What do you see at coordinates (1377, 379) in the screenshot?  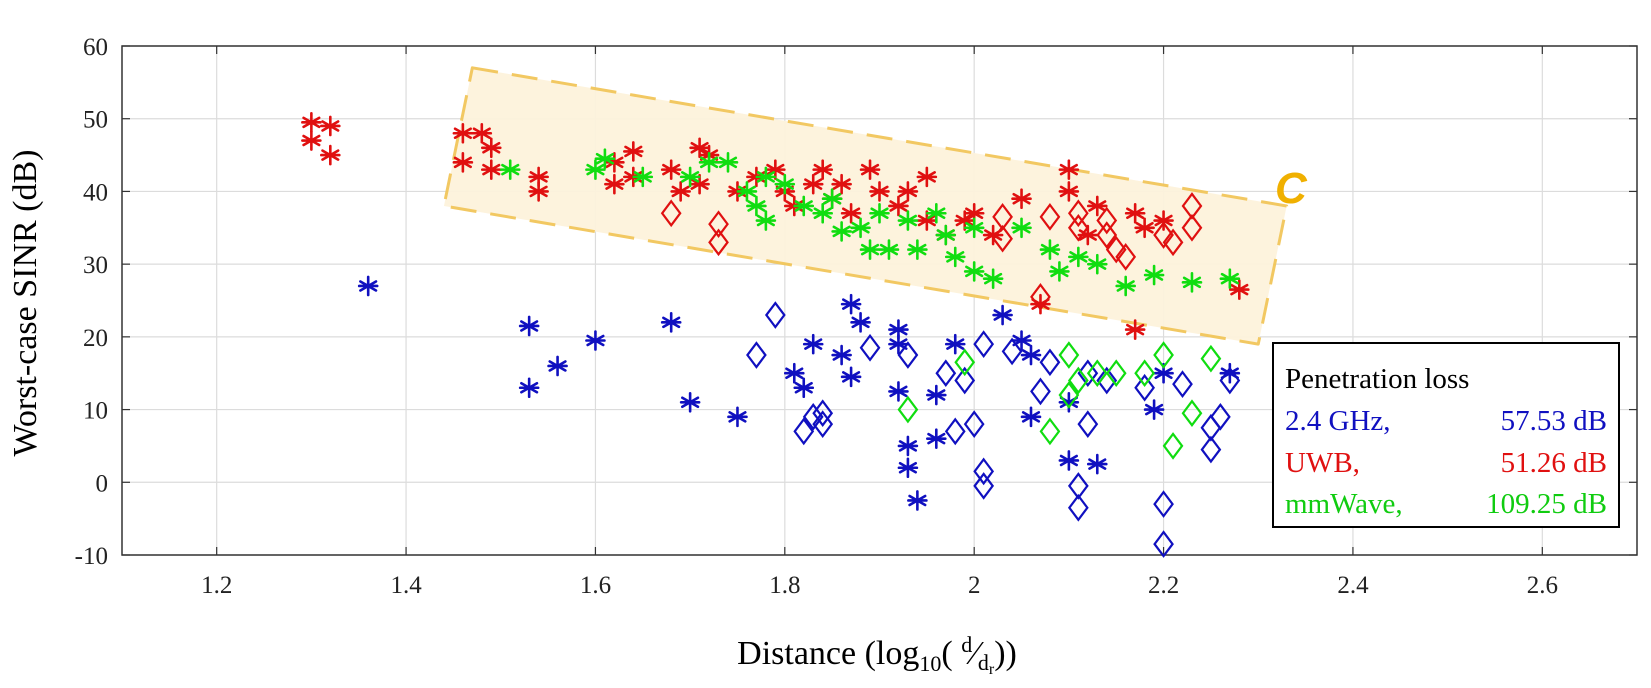 I see `legend-title: Penetration loss` at bounding box center [1377, 379].